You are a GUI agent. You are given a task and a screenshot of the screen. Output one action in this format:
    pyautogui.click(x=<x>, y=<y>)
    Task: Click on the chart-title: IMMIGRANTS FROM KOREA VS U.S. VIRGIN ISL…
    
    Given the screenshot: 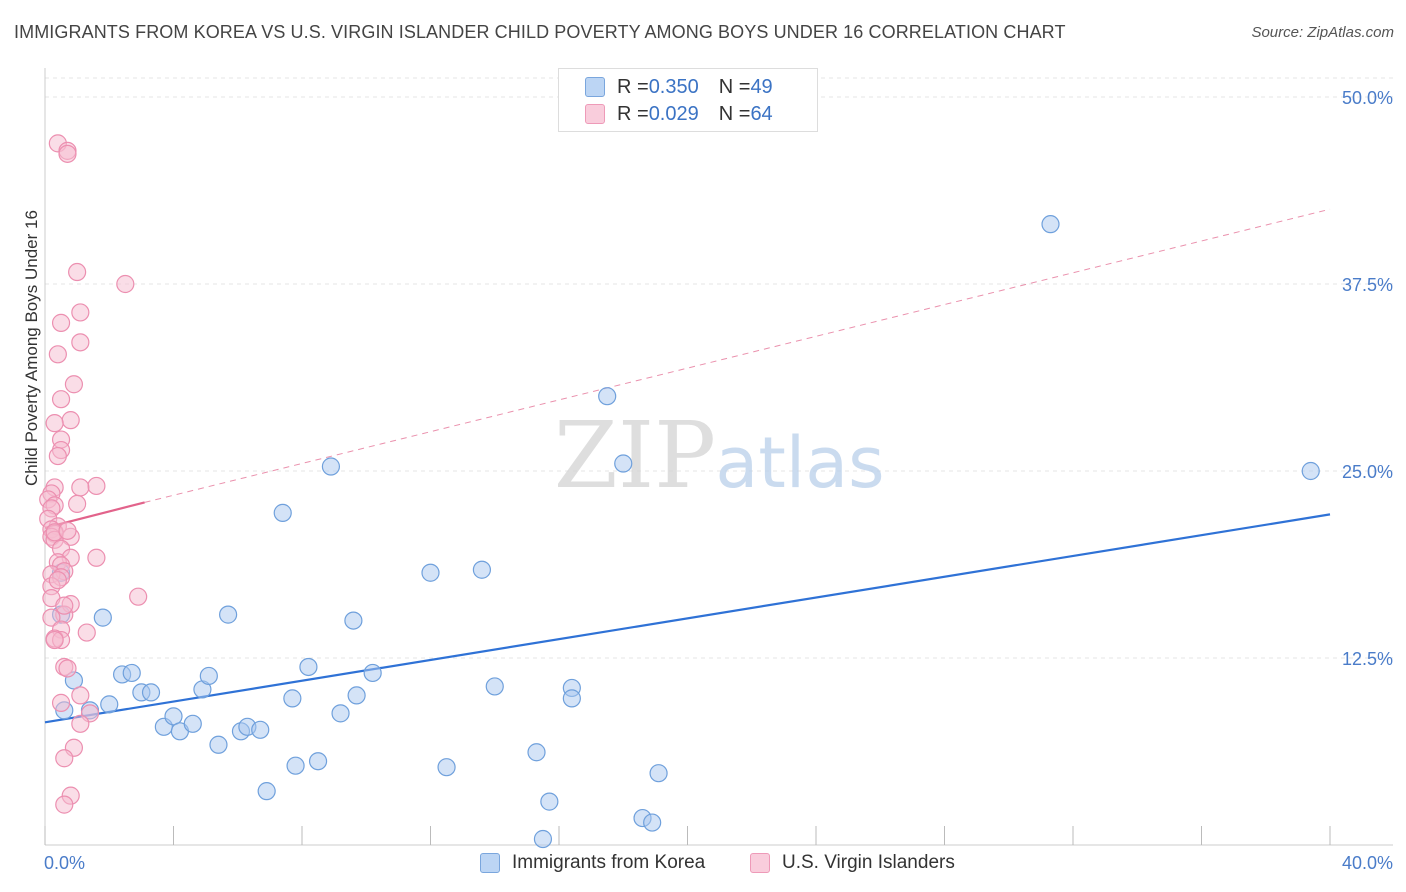 What is the action you would take?
    pyautogui.click(x=540, y=32)
    